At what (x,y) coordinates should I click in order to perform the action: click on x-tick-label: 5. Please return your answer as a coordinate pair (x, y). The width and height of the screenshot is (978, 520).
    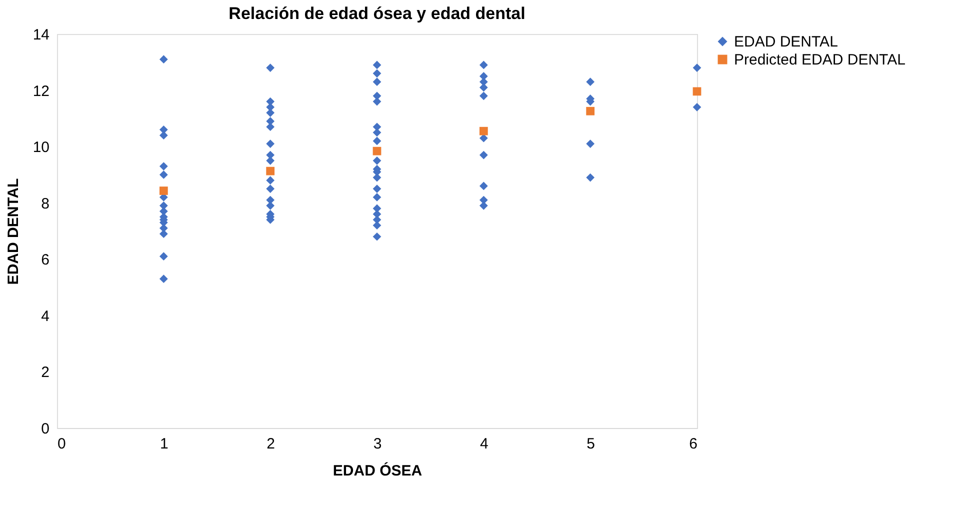
    Looking at the image, I should click on (591, 444).